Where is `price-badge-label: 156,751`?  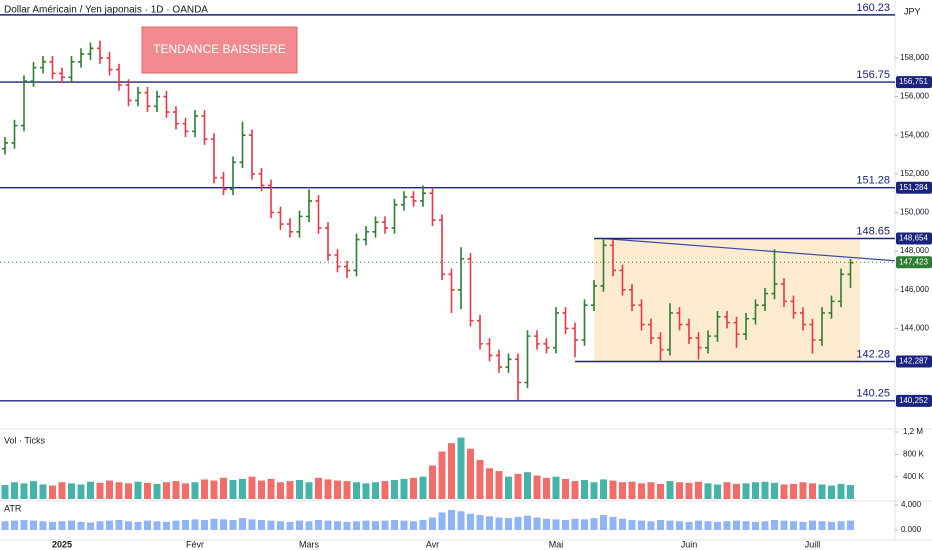 price-badge-label: 156,751 is located at coordinates (913, 81).